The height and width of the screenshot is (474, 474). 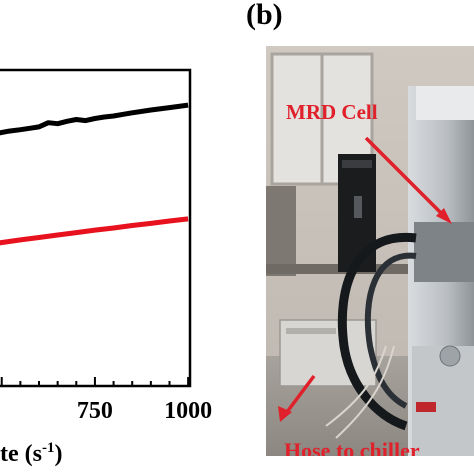 What do you see at coordinates (299, 396) in the screenshot?
I see `arrow-hose` at bounding box center [299, 396].